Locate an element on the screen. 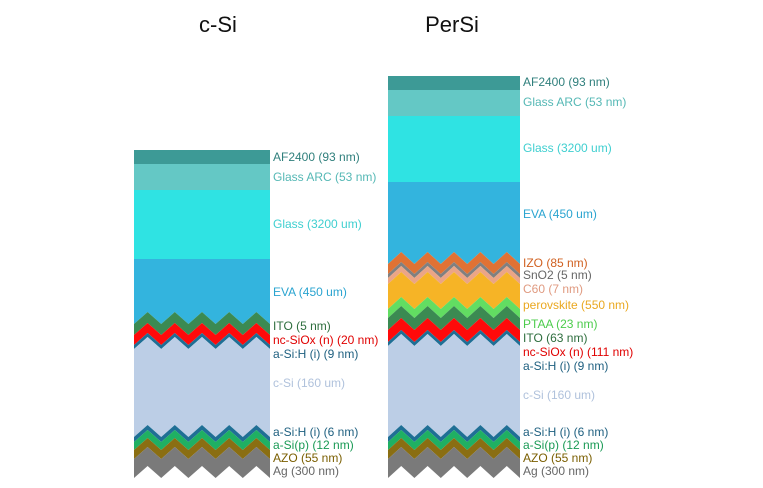 This screenshot has width=763, height=488. layer-label: IZO (85 nm) is located at coordinates (555, 263).